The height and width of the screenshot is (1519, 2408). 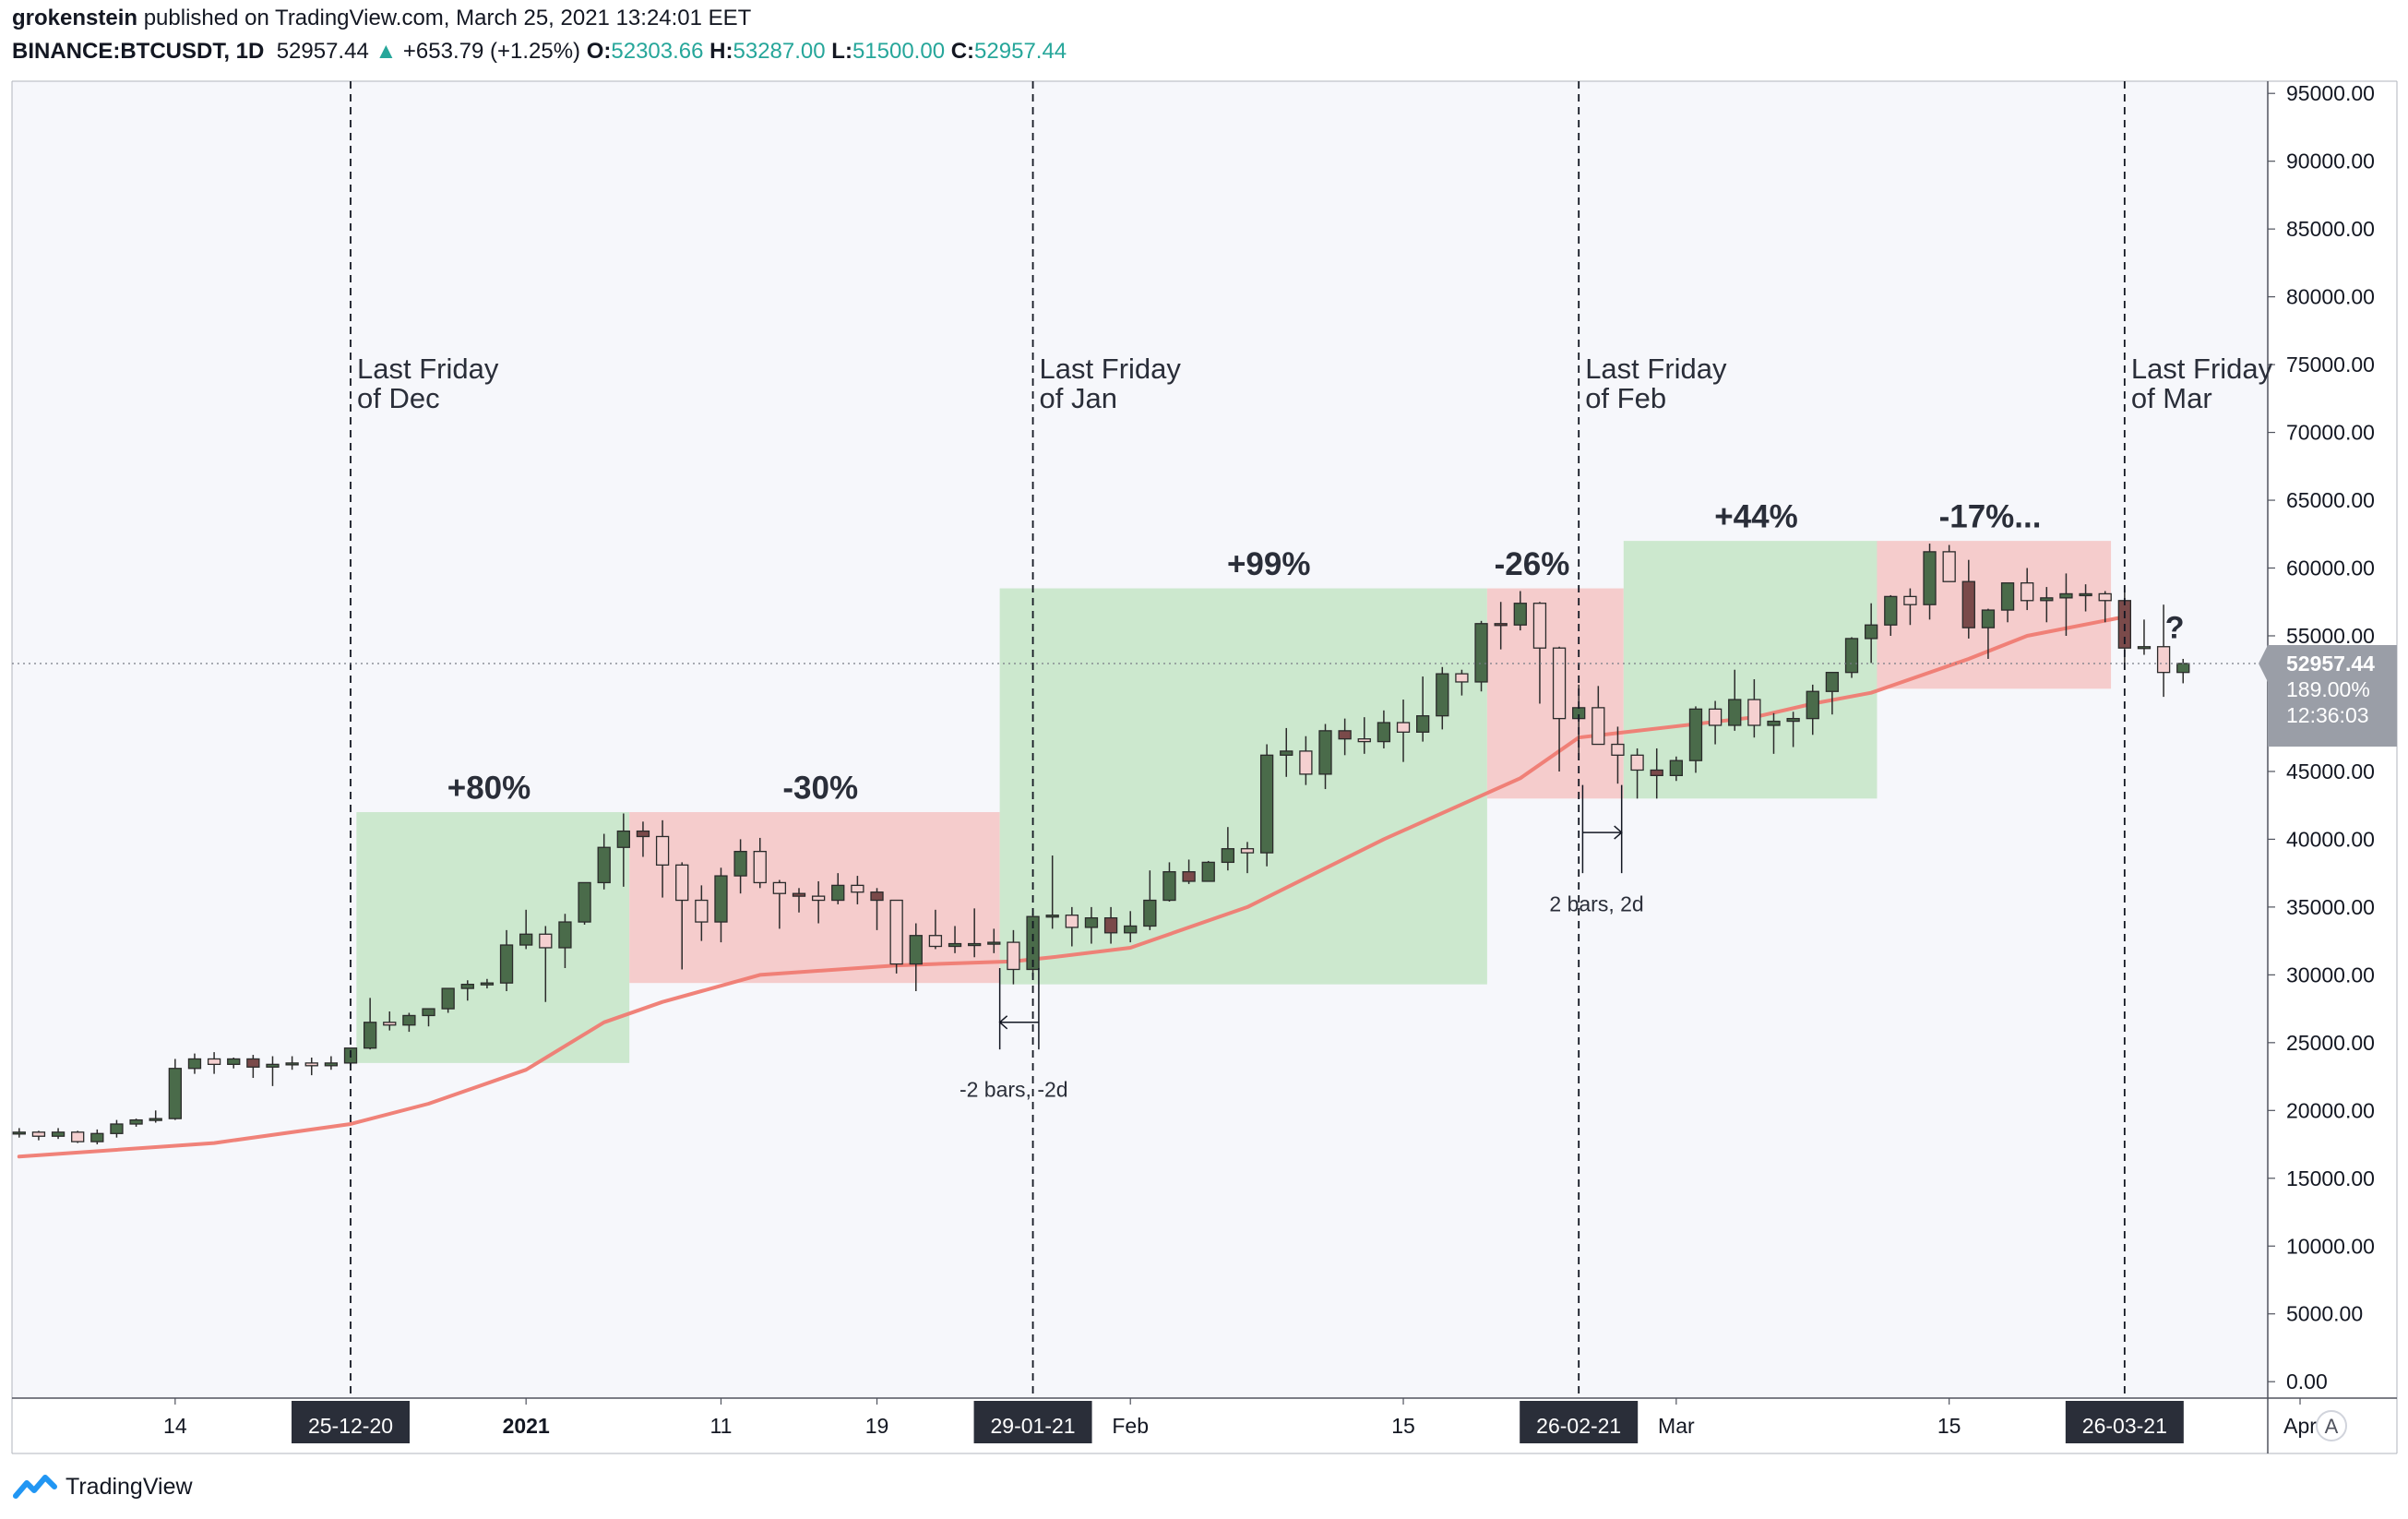 What do you see at coordinates (1579, 1422) in the screenshot?
I see `vertical-line-date-label: 26-02-21` at bounding box center [1579, 1422].